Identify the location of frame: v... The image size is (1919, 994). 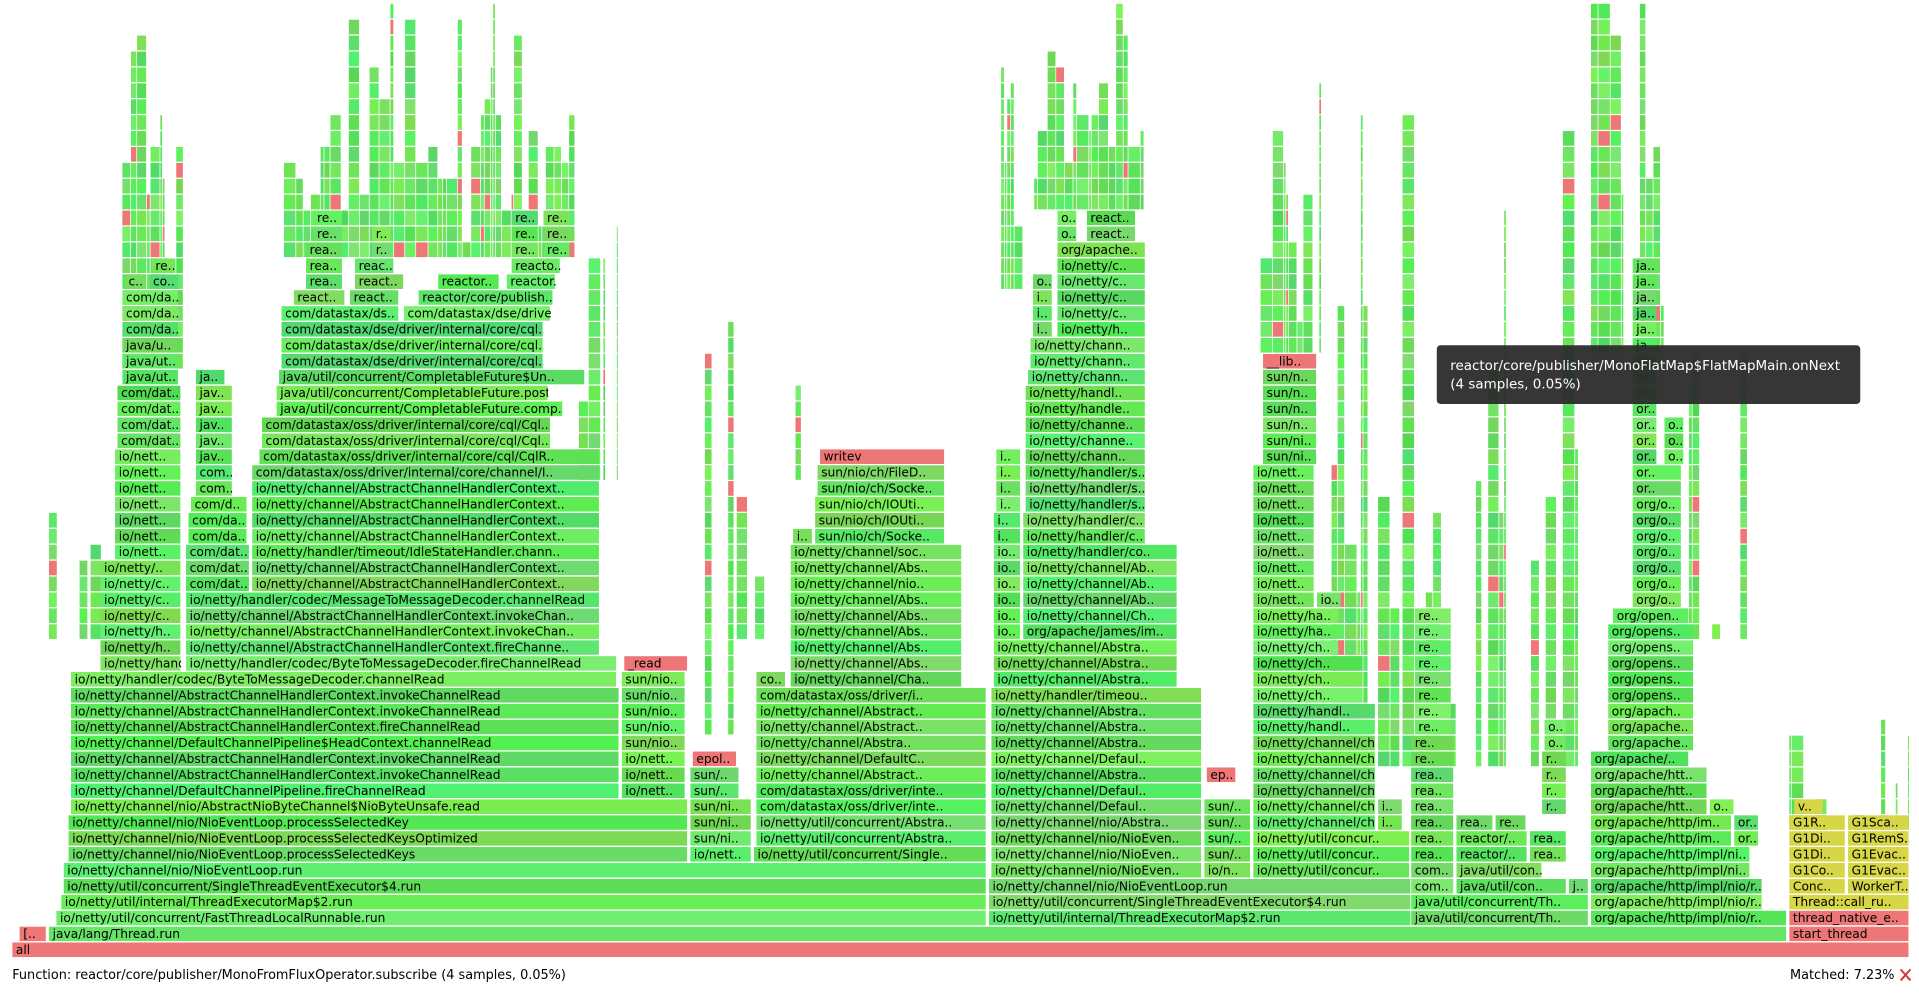
(1808, 806).